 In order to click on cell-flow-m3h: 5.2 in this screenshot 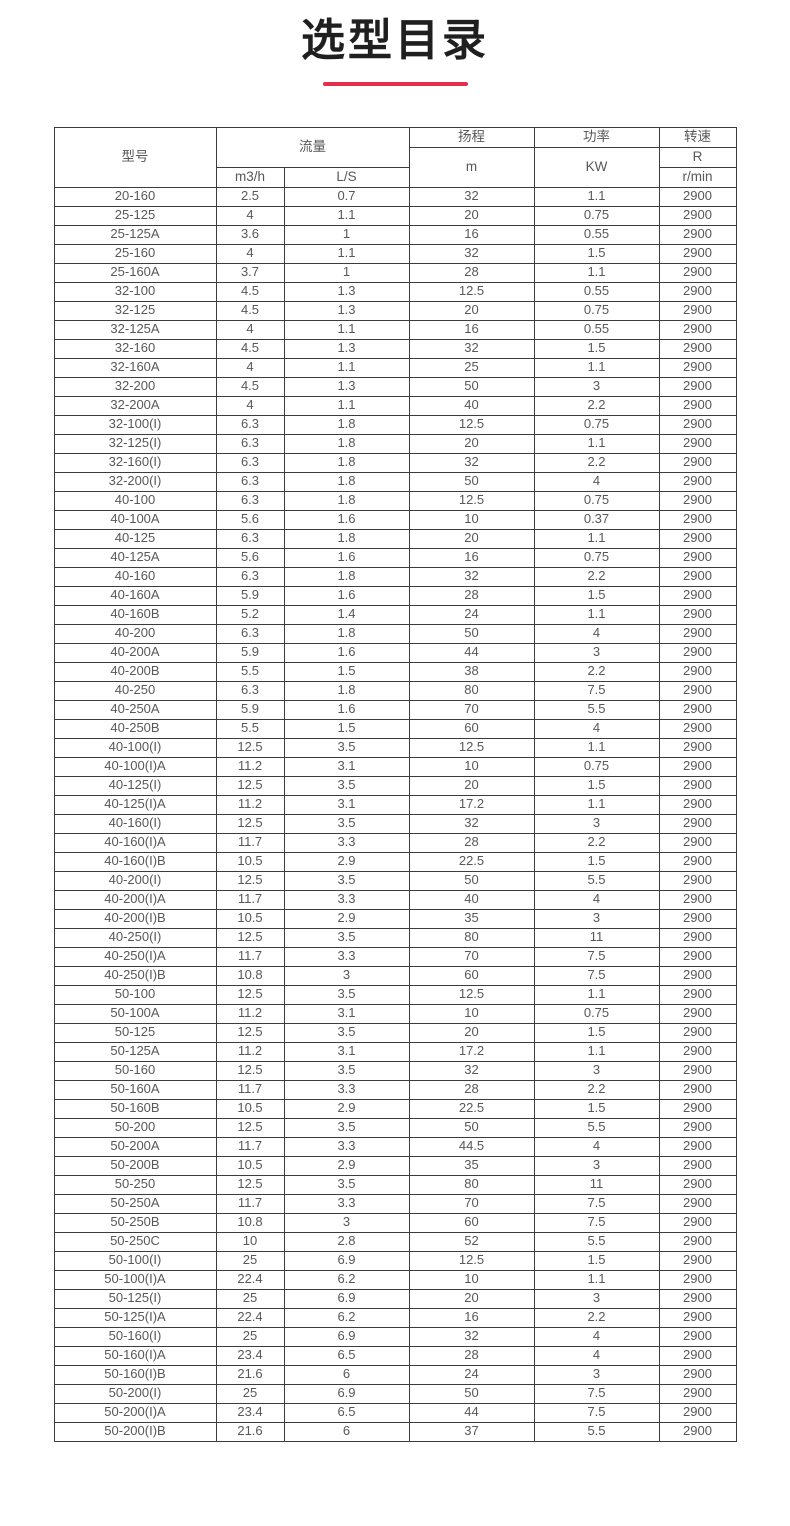, I will do `click(250, 614)`.